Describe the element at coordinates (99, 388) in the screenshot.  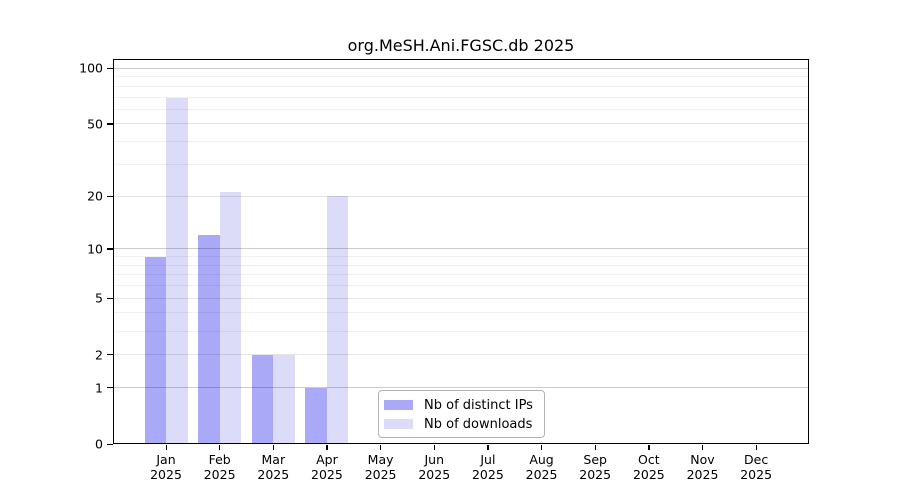
I see `y-tick-label-1: 1` at that location.